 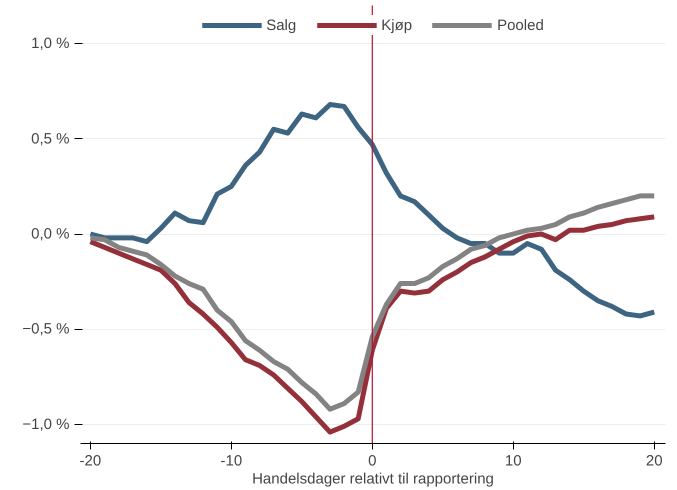 What do you see at coordinates (520, 25) in the screenshot?
I see `legend-label: Pooled` at bounding box center [520, 25].